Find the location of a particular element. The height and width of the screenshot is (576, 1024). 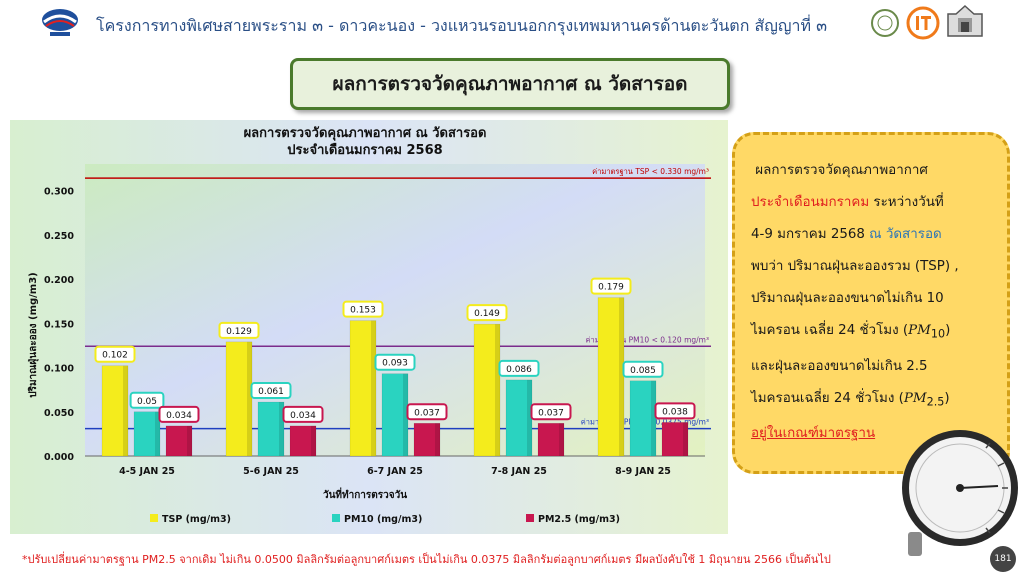

data-label: 0.179 is located at coordinates (611, 288).